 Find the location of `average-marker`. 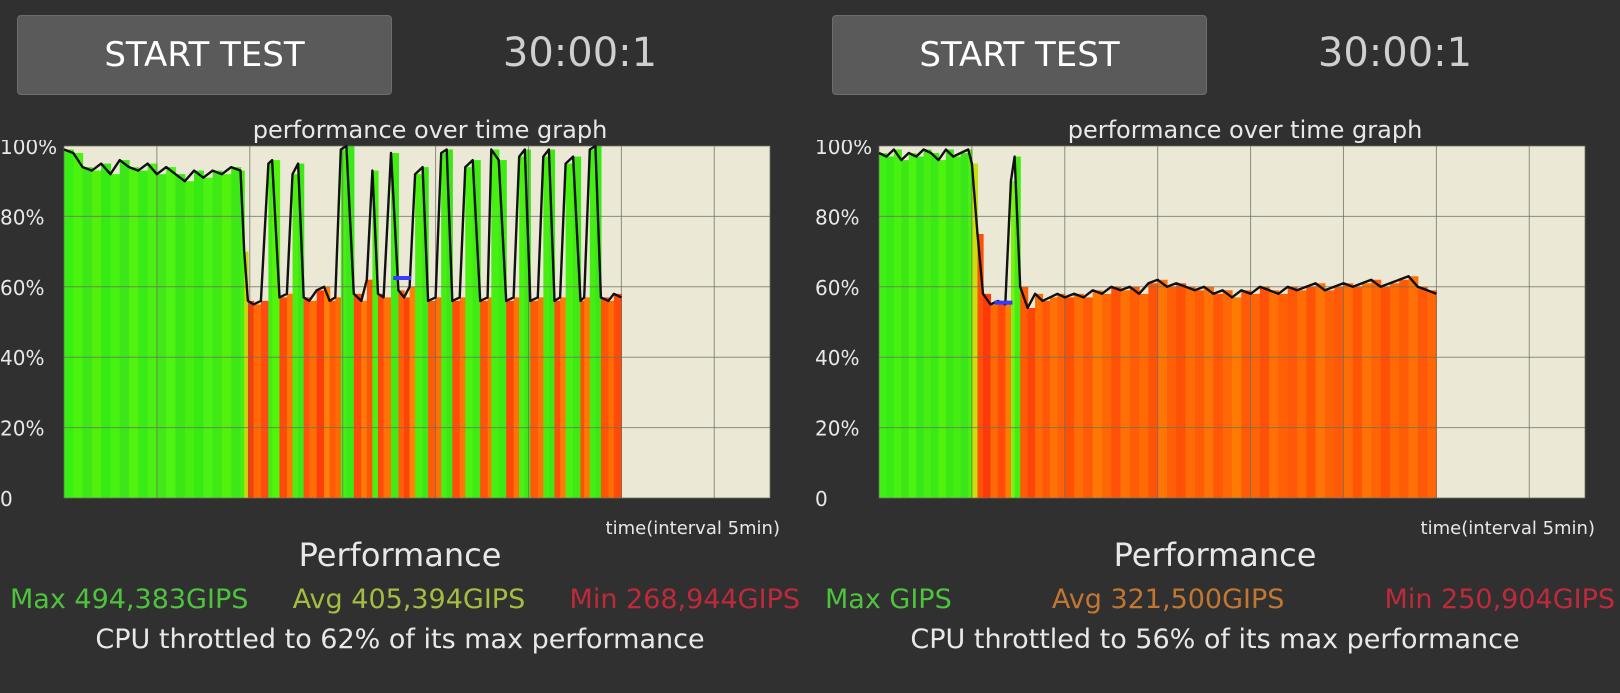

average-marker is located at coordinates (402, 278).